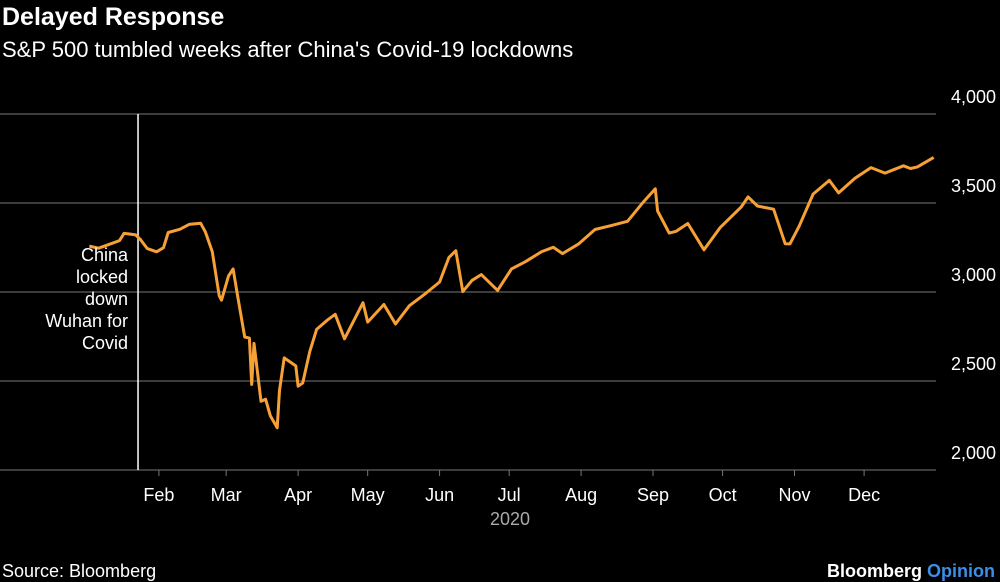 The image size is (1000, 582). What do you see at coordinates (961, 571) in the screenshot?
I see `brand-suffix: Opinion` at bounding box center [961, 571].